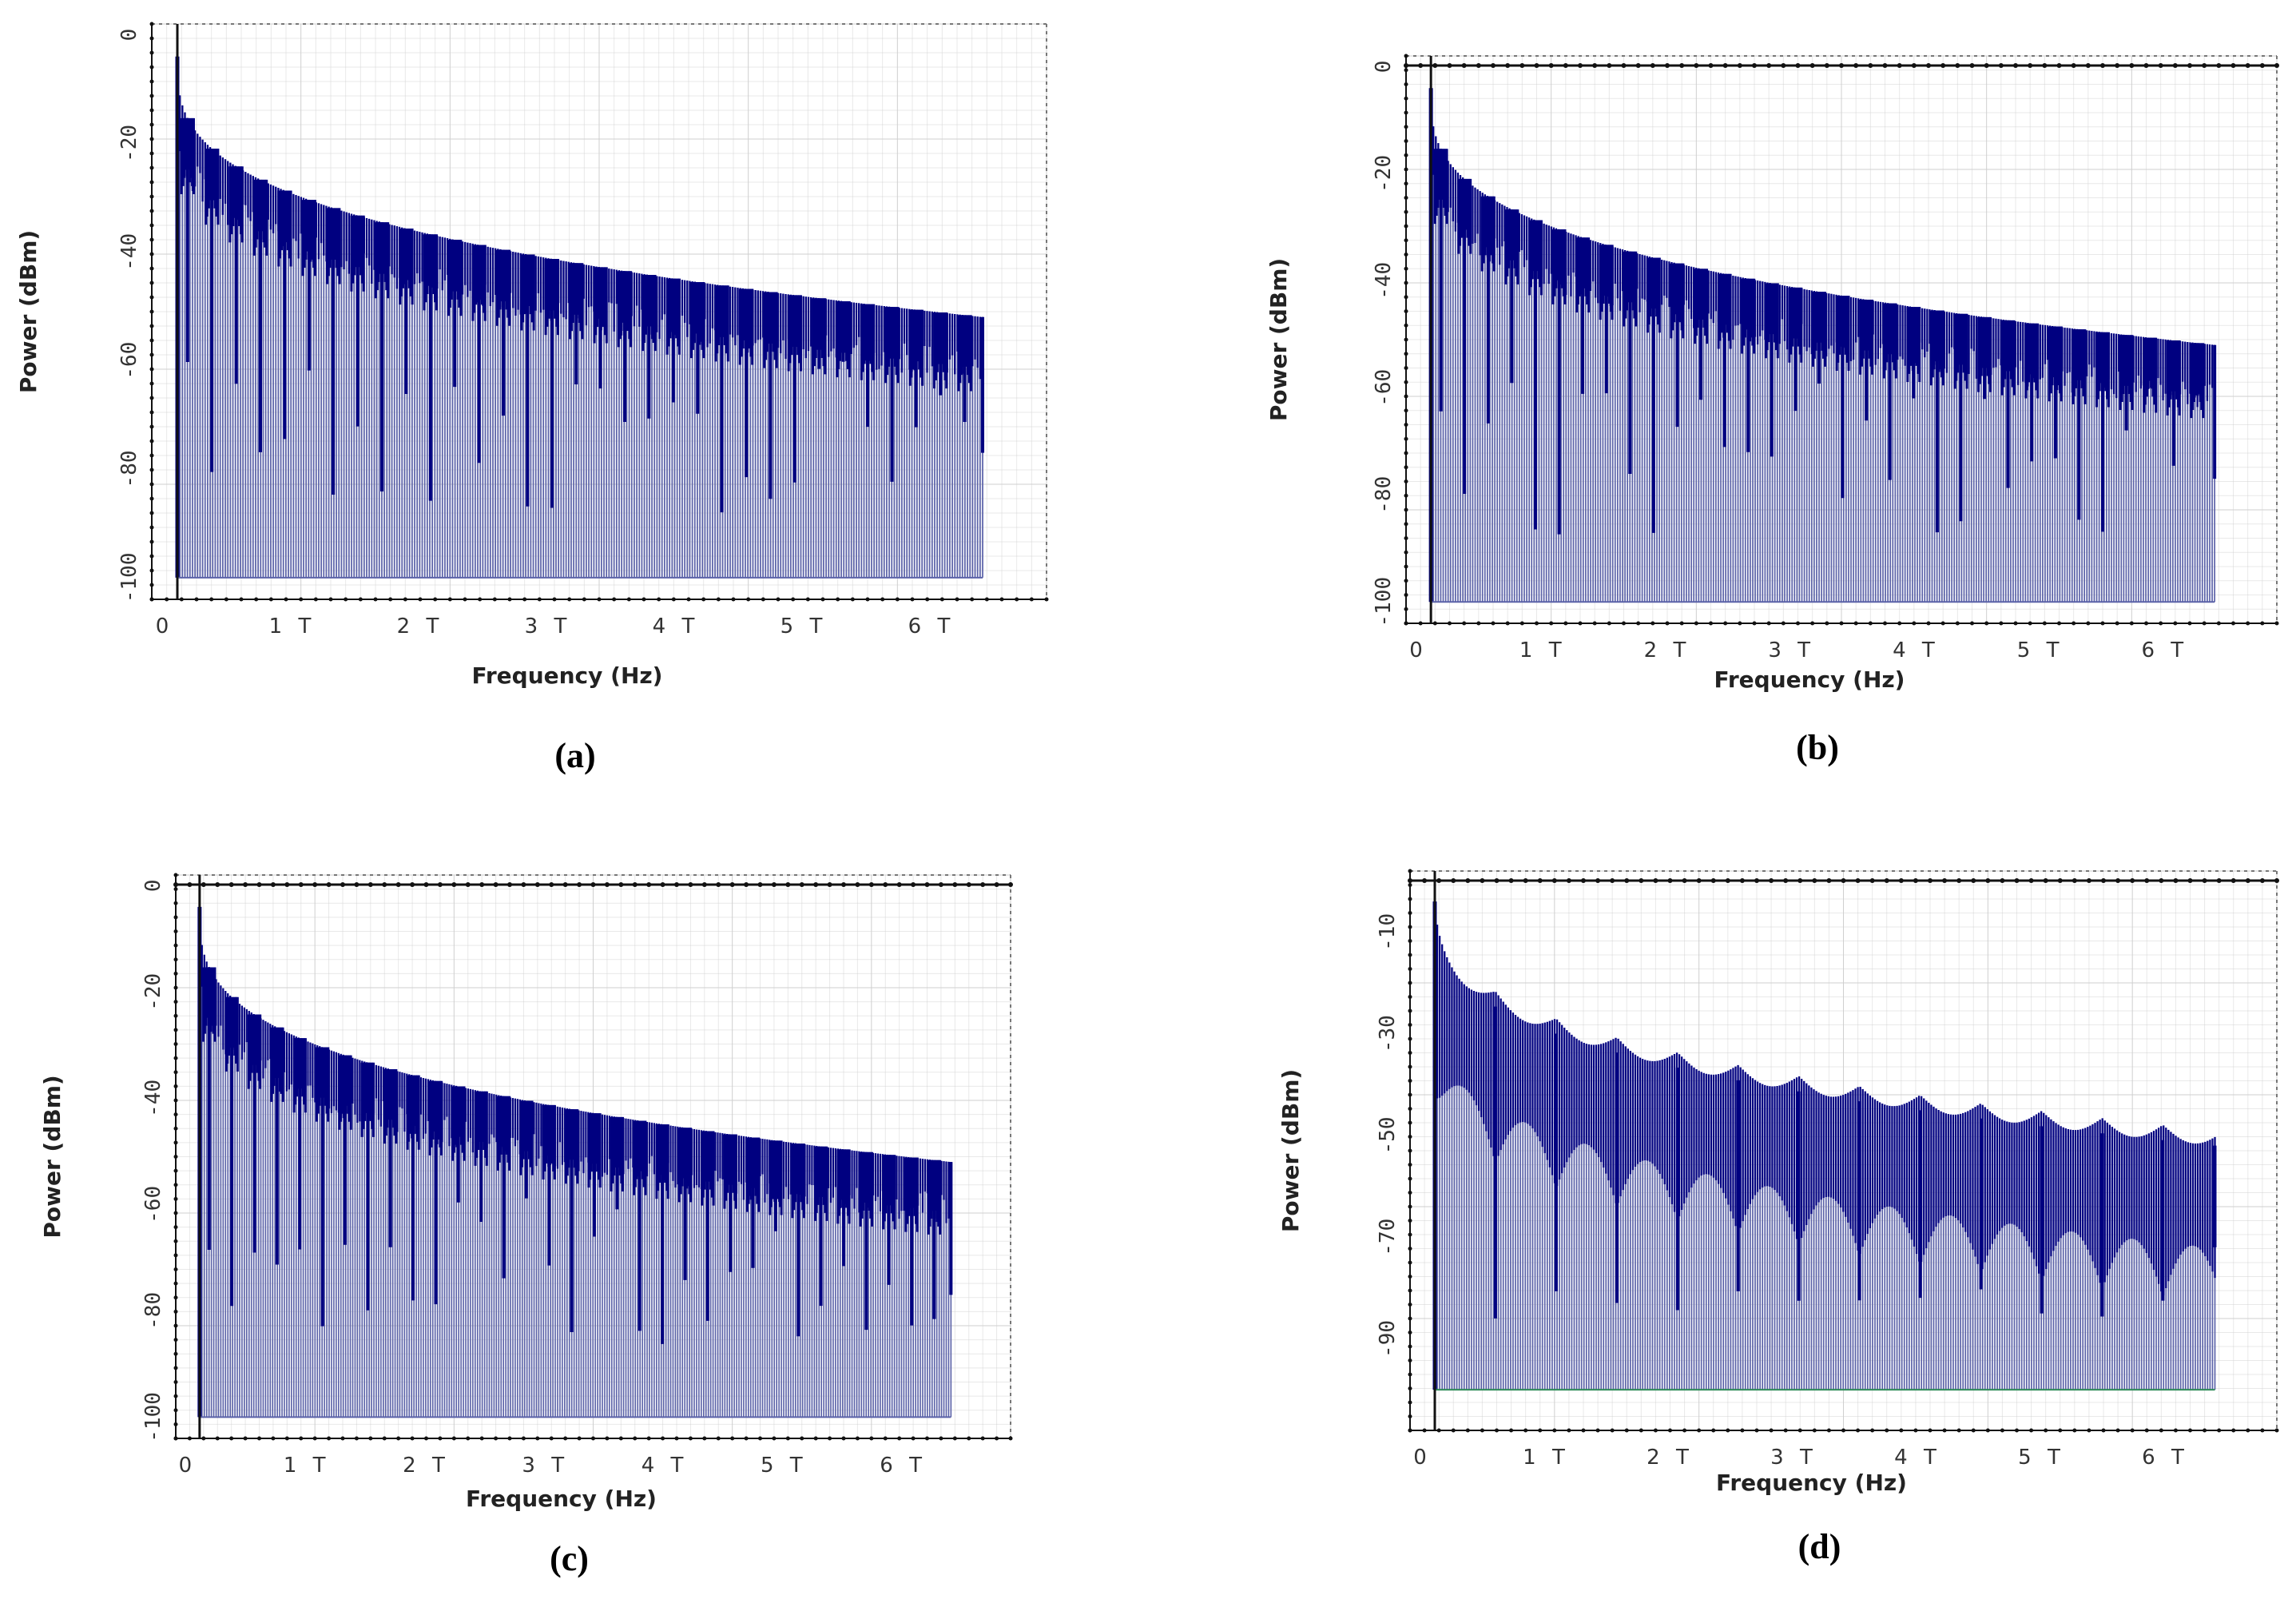  I want to click on y-tick-label: -20, so click(129, 143).